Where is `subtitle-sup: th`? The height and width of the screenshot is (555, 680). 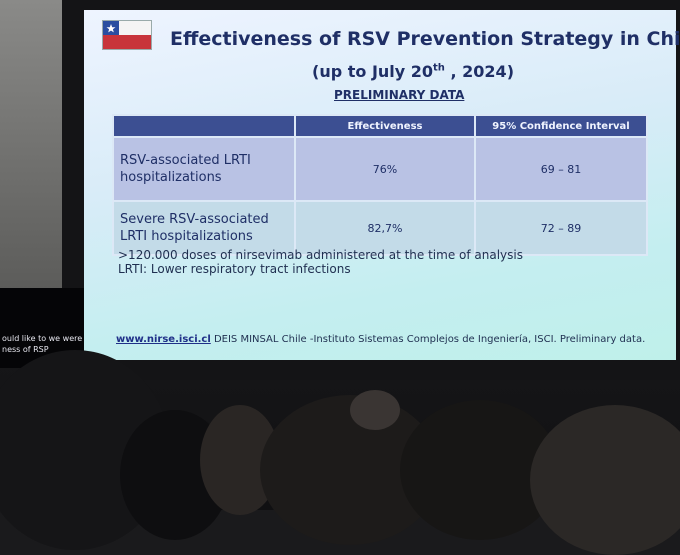 subtitle-sup: th is located at coordinates (439, 68).